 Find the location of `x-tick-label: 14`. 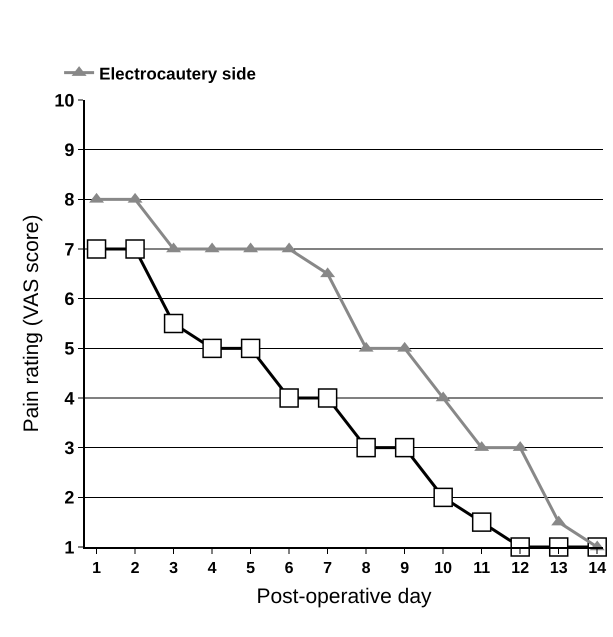

x-tick-label: 14 is located at coordinates (597, 569).